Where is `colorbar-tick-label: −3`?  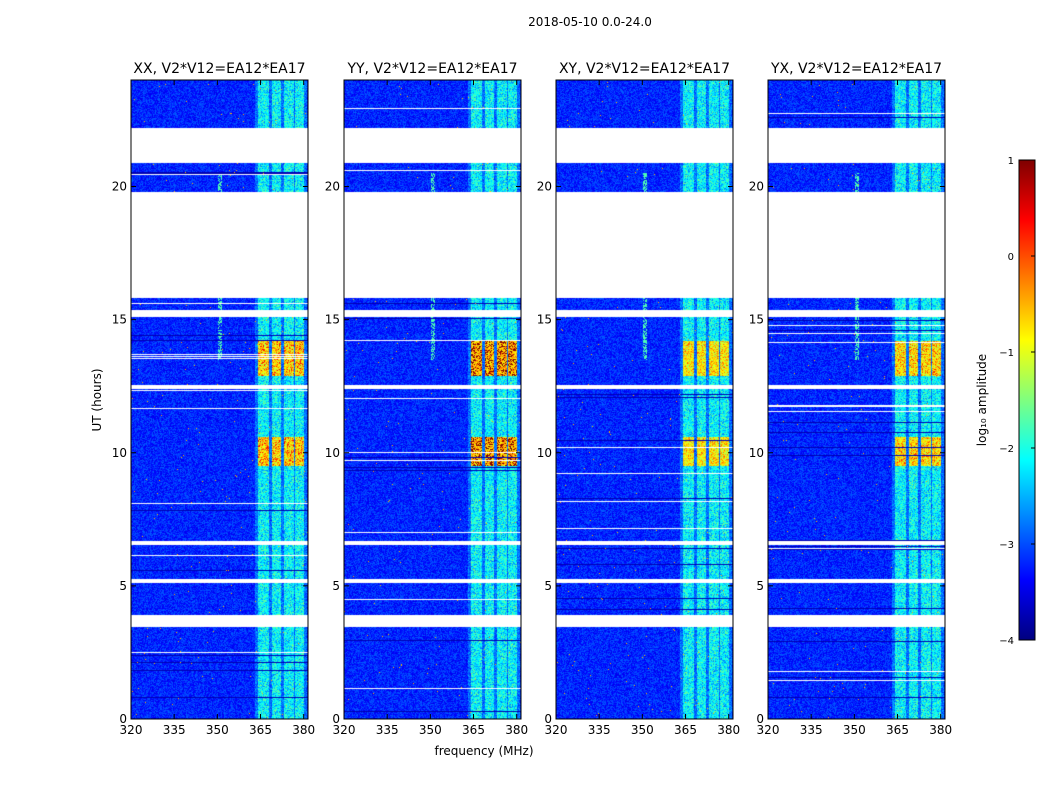
colorbar-tick-label: −3 is located at coordinates (1006, 545).